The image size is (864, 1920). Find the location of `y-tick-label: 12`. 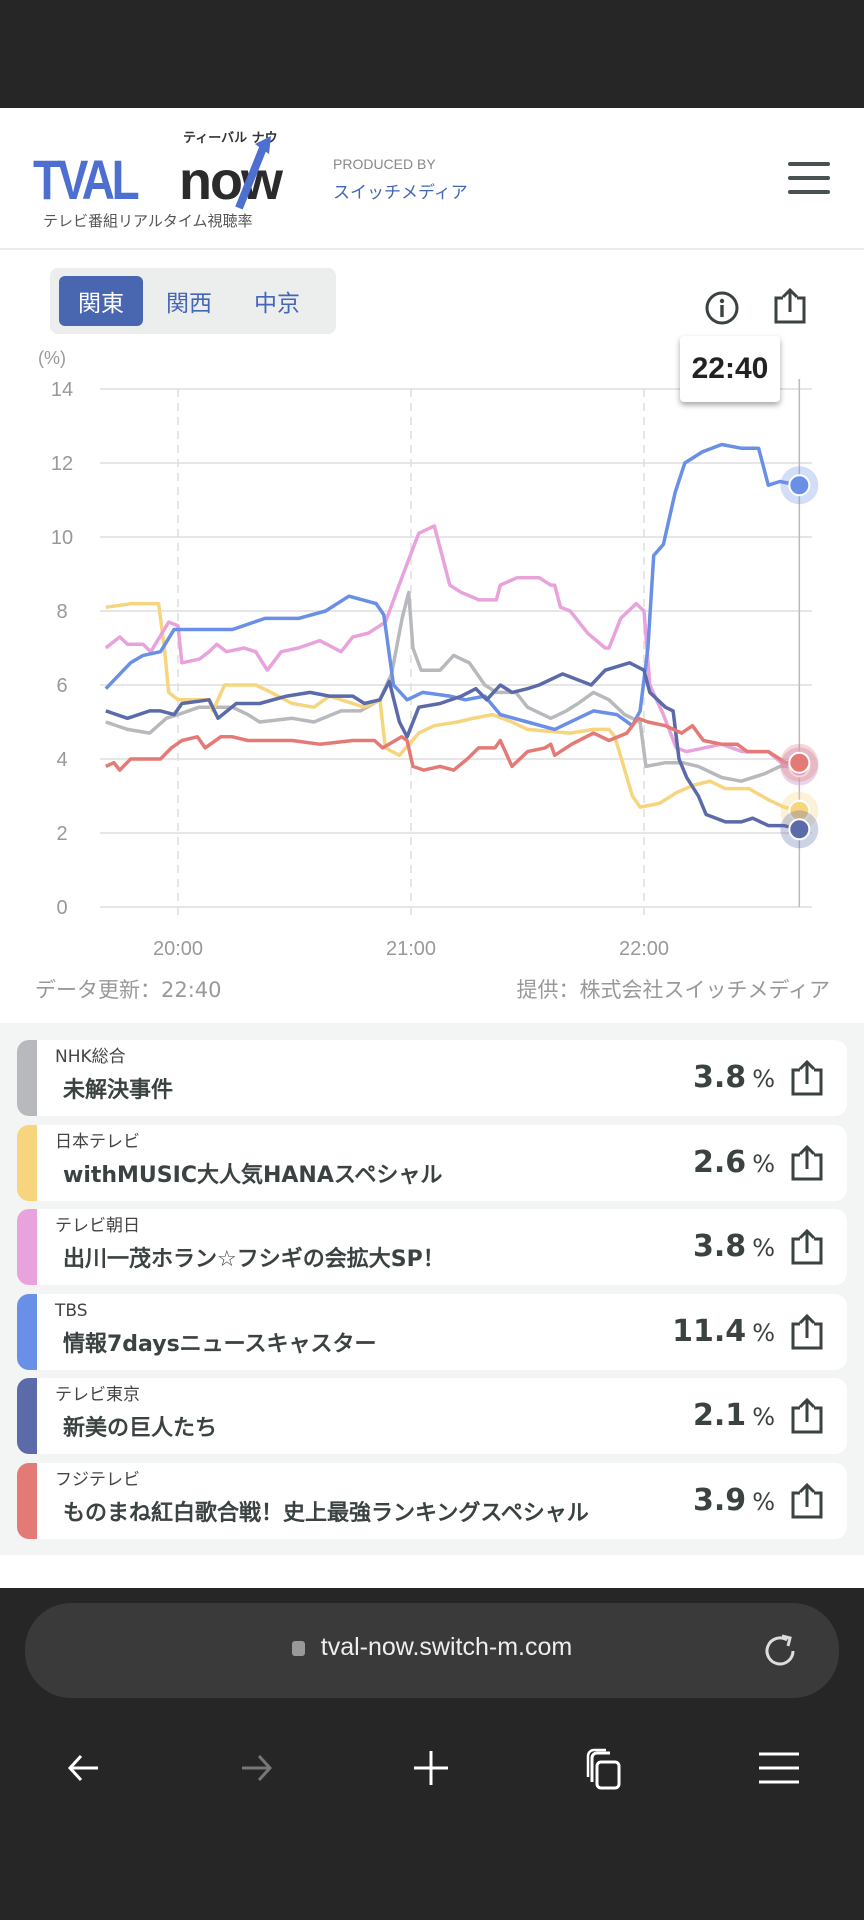

y-tick-label: 12 is located at coordinates (62, 464).